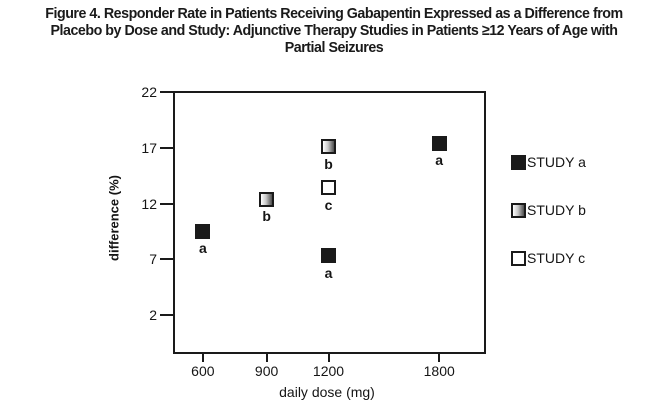  What do you see at coordinates (439, 371) in the screenshot?
I see `x-tick-label: 1800` at bounding box center [439, 371].